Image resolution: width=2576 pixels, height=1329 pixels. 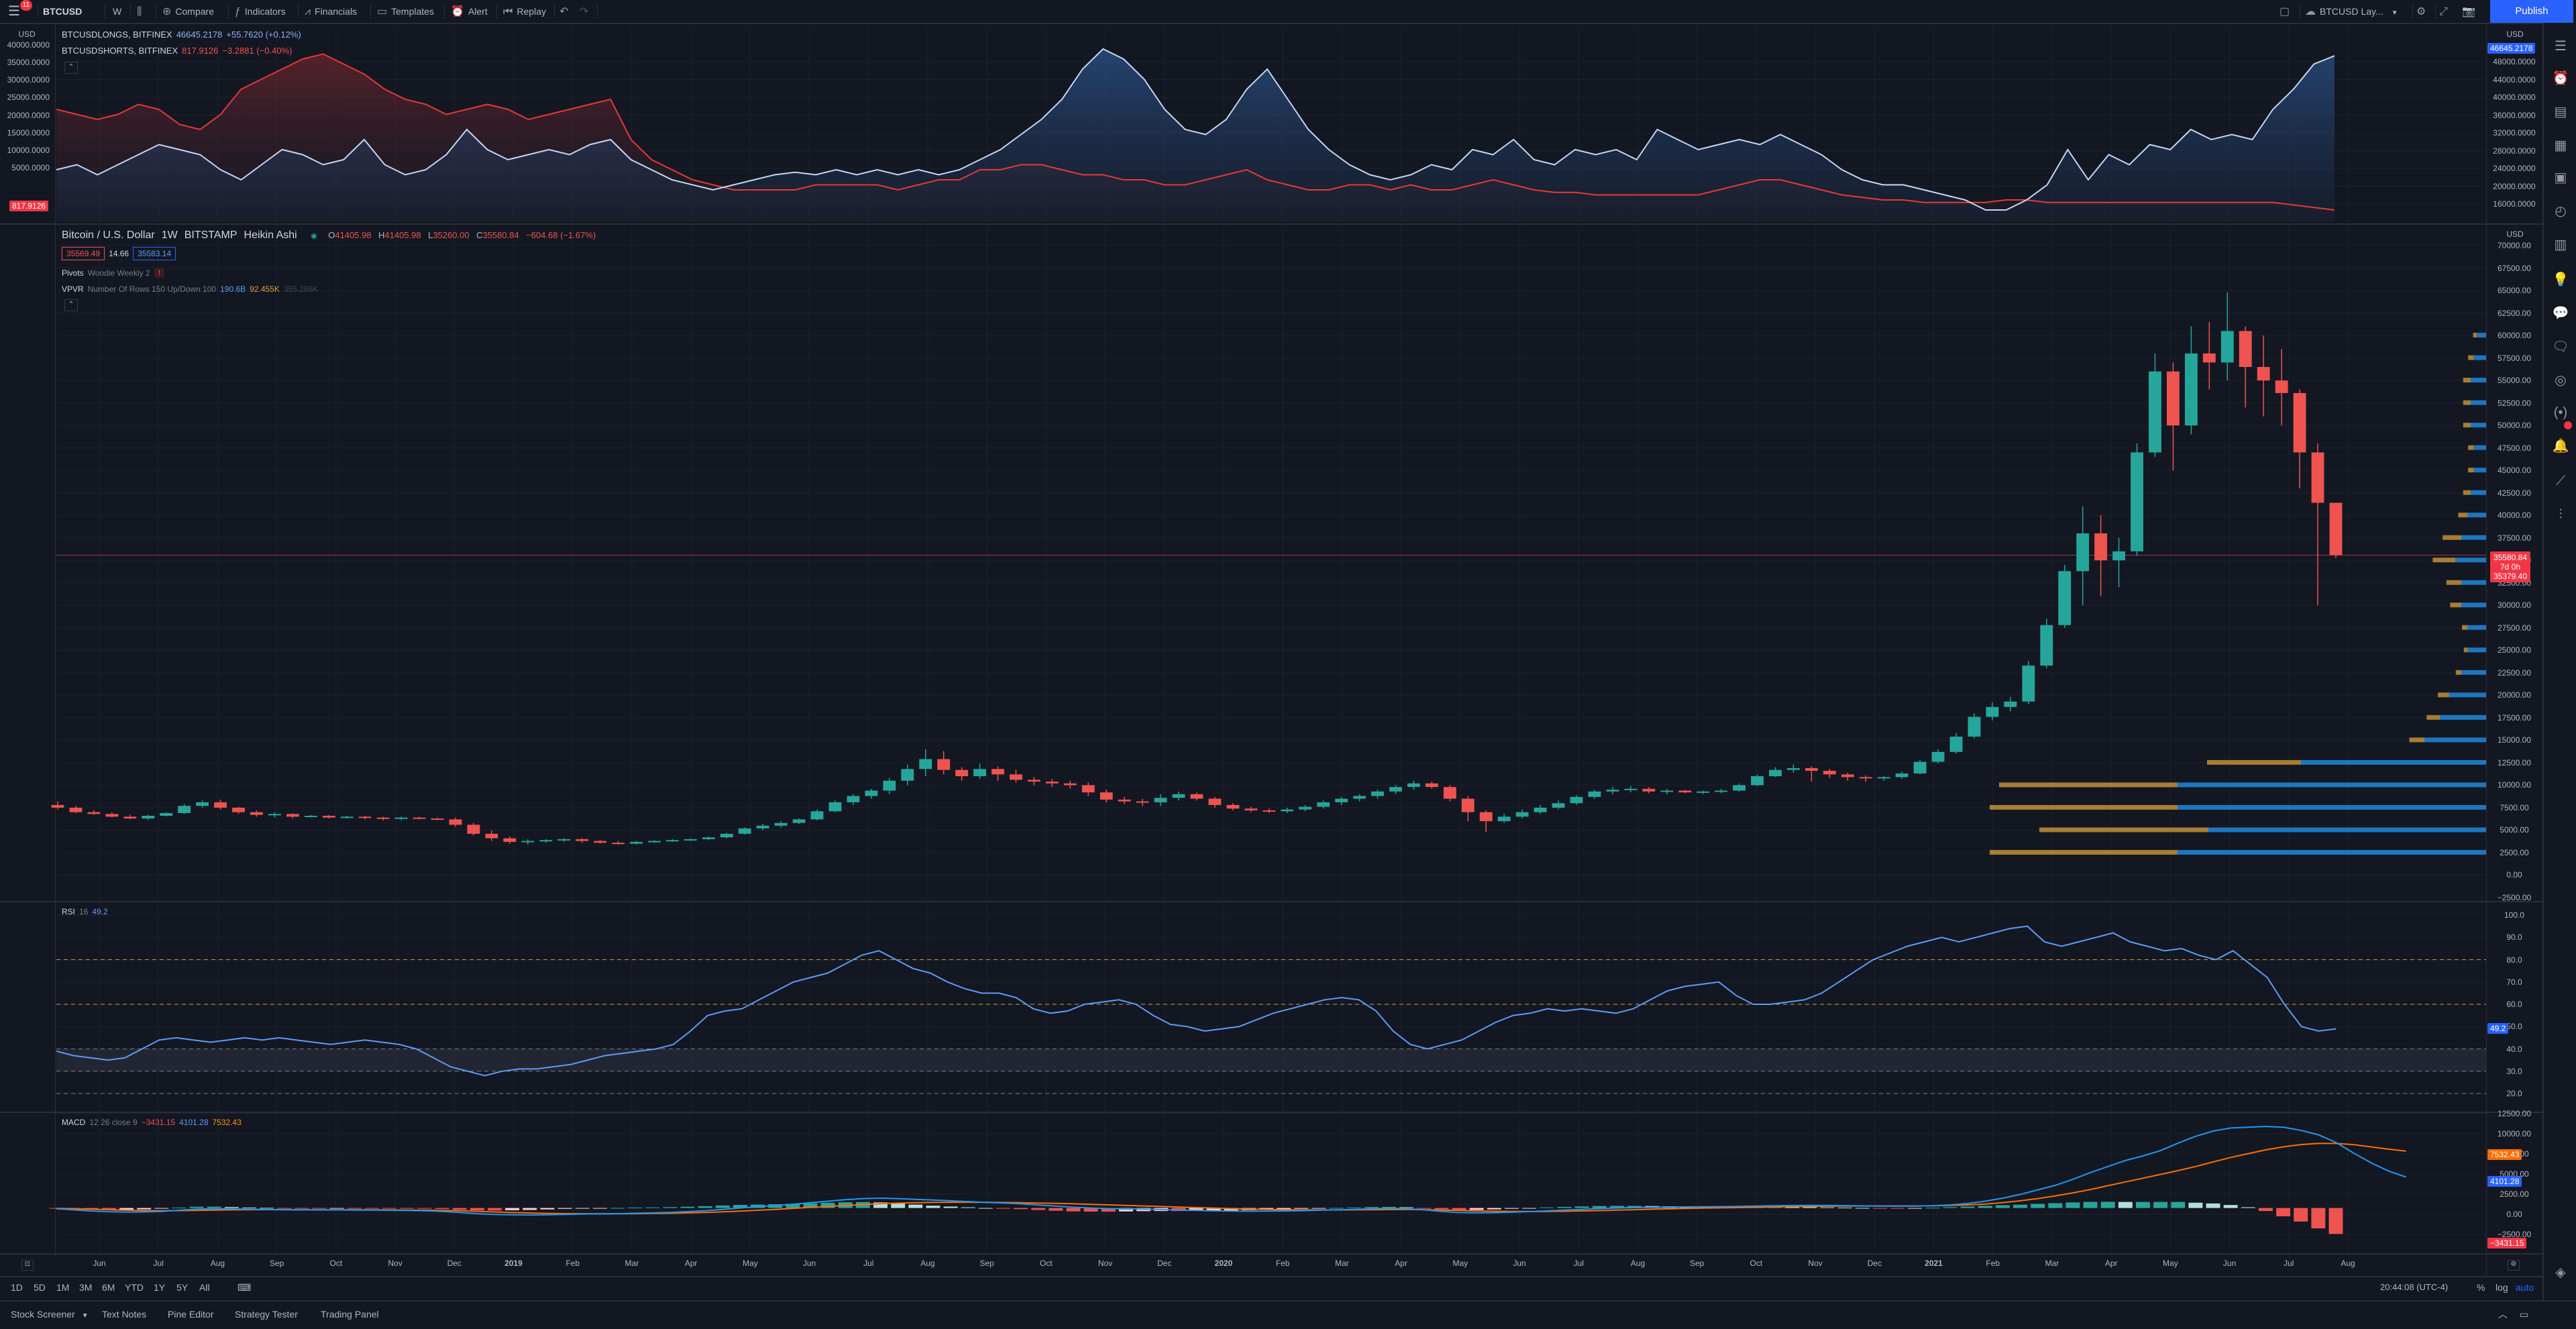 What do you see at coordinates (134, 1287) in the screenshot?
I see `range-button-ytd: YTD` at bounding box center [134, 1287].